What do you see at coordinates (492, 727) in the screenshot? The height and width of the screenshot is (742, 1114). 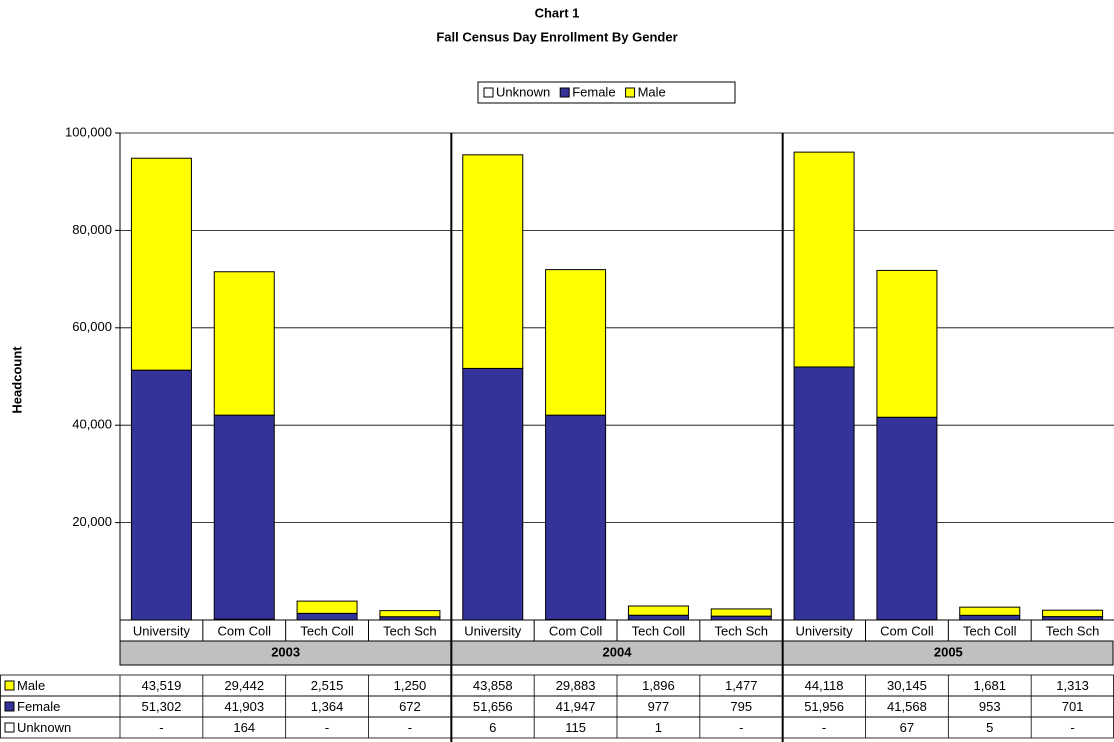 I see `table-value: 6` at bounding box center [492, 727].